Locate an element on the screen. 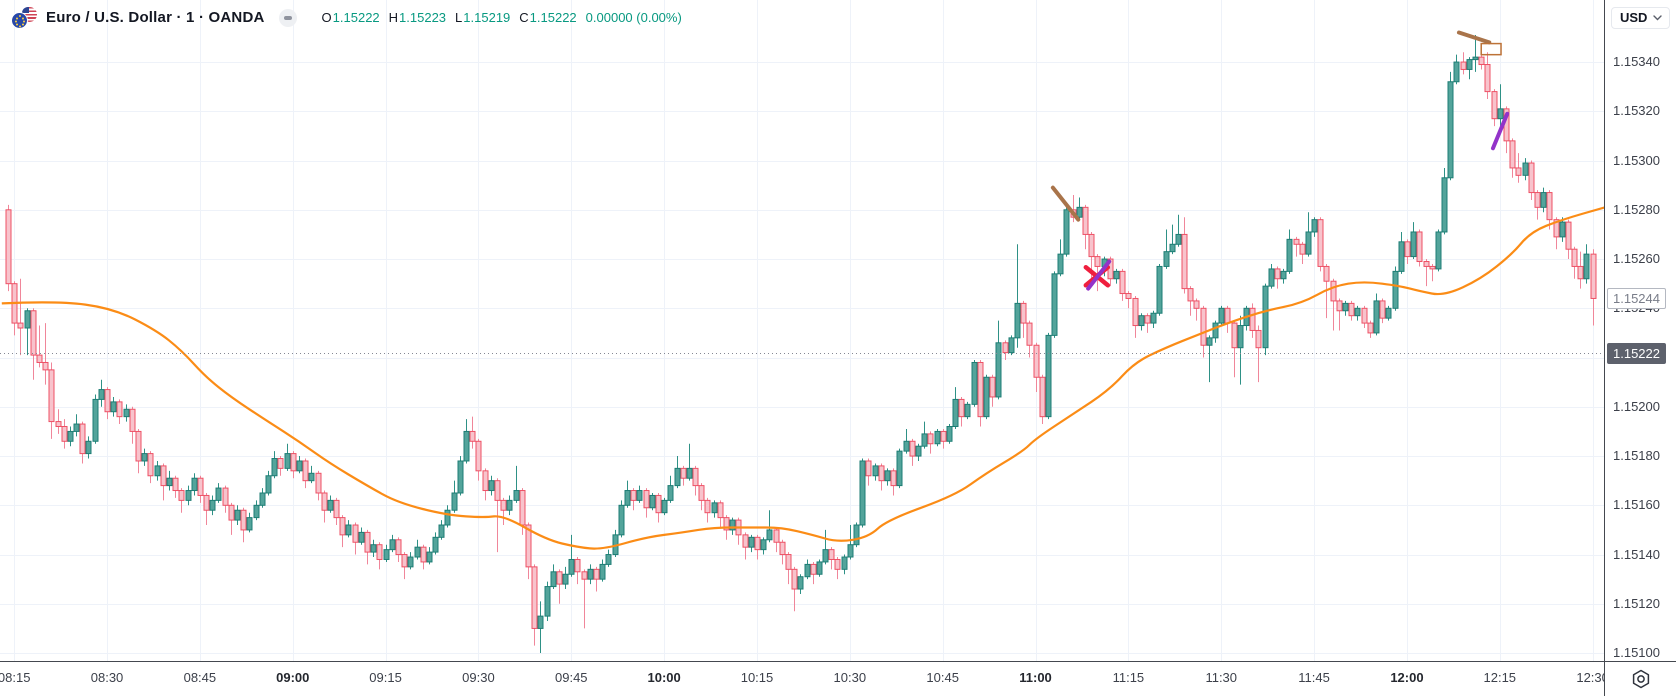 The height and width of the screenshot is (696, 1676). currency-label: USD is located at coordinates (1634, 17).